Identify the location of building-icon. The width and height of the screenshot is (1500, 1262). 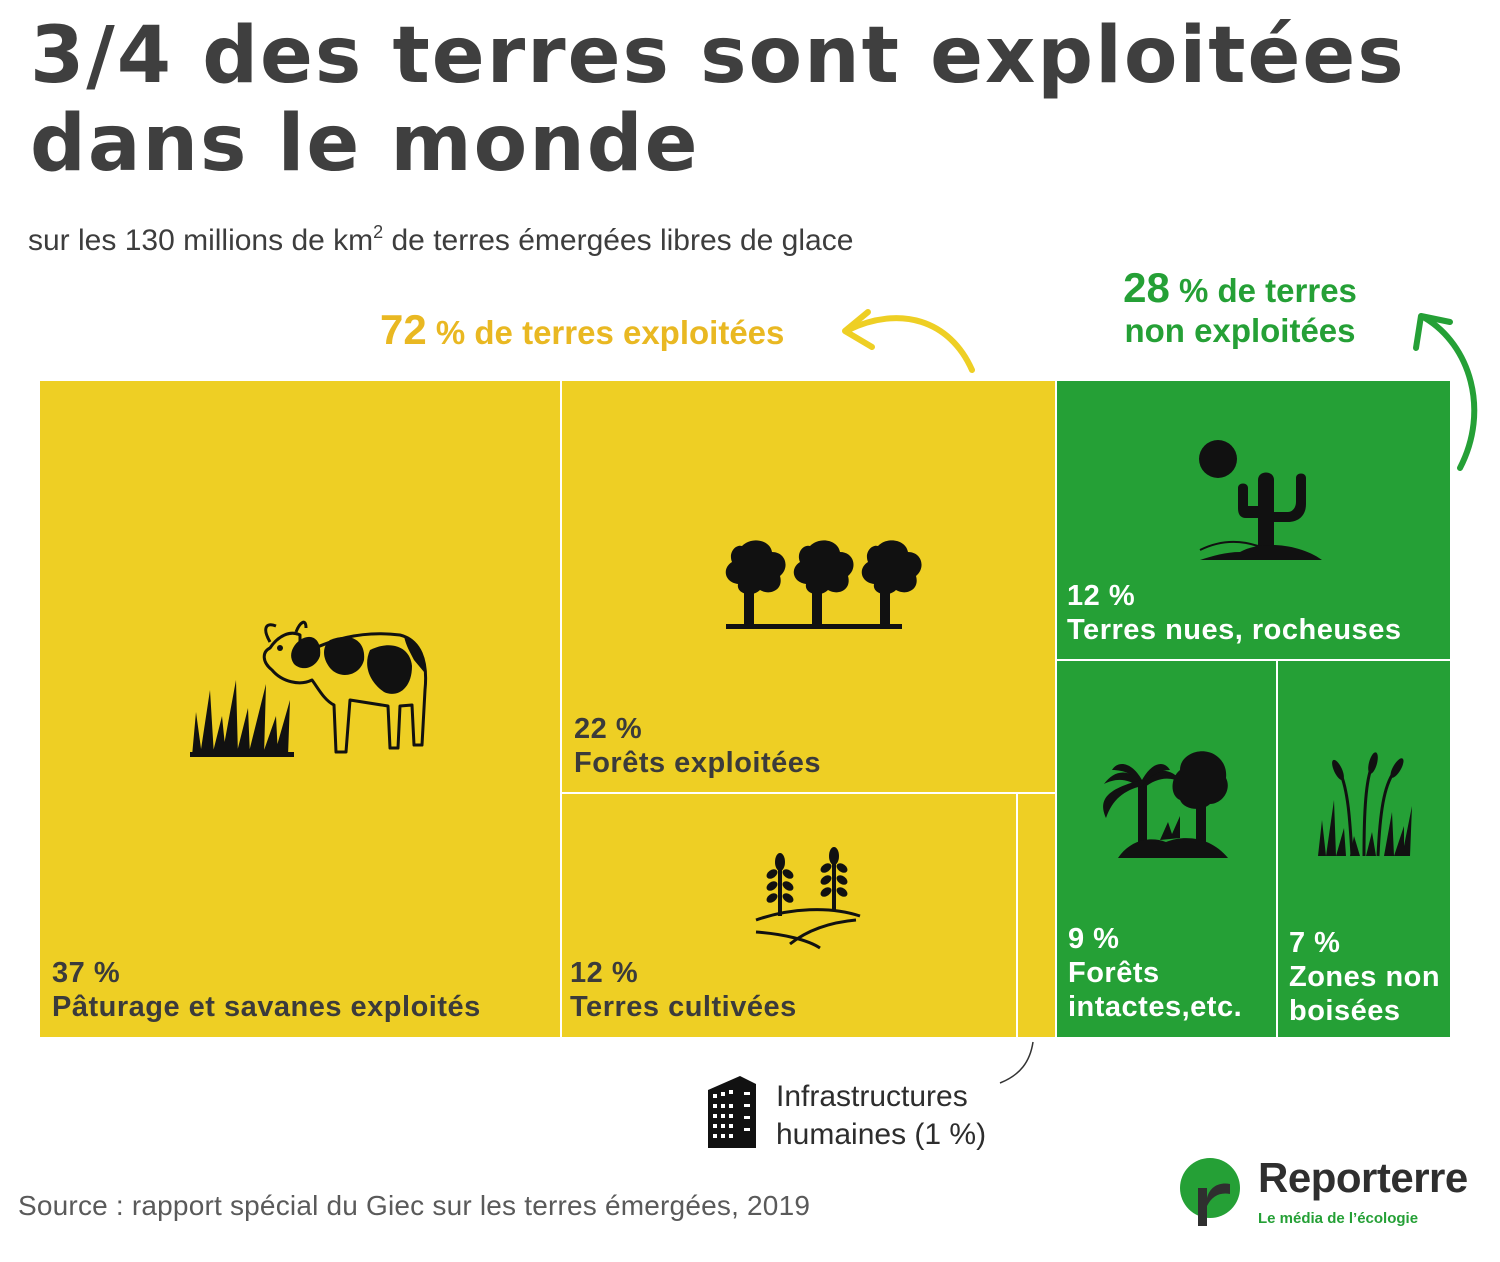
(732, 1112).